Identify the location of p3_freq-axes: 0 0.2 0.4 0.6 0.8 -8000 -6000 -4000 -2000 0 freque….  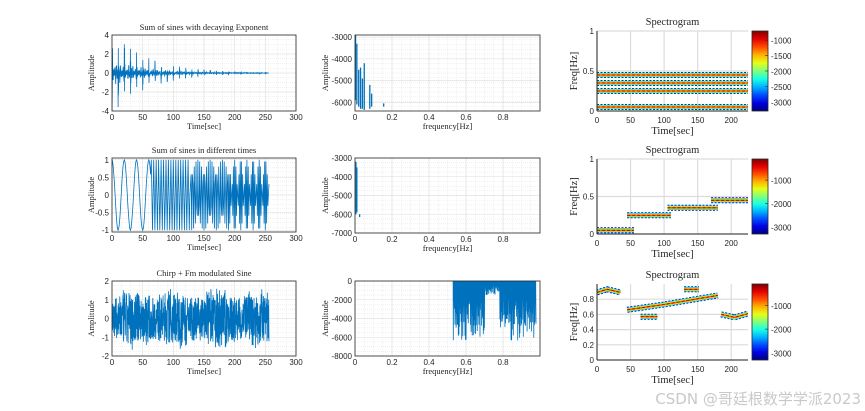
(430, 326).